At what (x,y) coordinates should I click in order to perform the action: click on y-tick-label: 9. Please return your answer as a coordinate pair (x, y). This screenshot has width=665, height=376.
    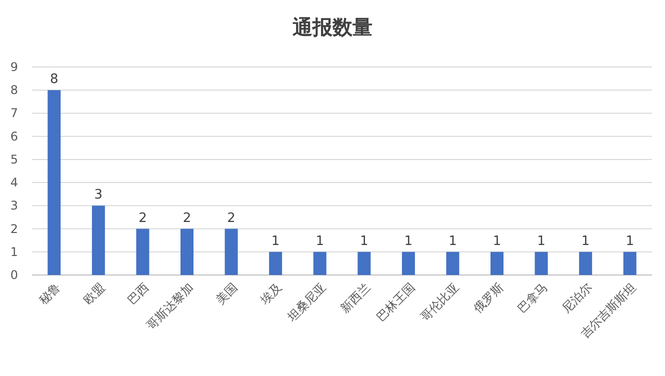
    Looking at the image, I should click on (14, 67).